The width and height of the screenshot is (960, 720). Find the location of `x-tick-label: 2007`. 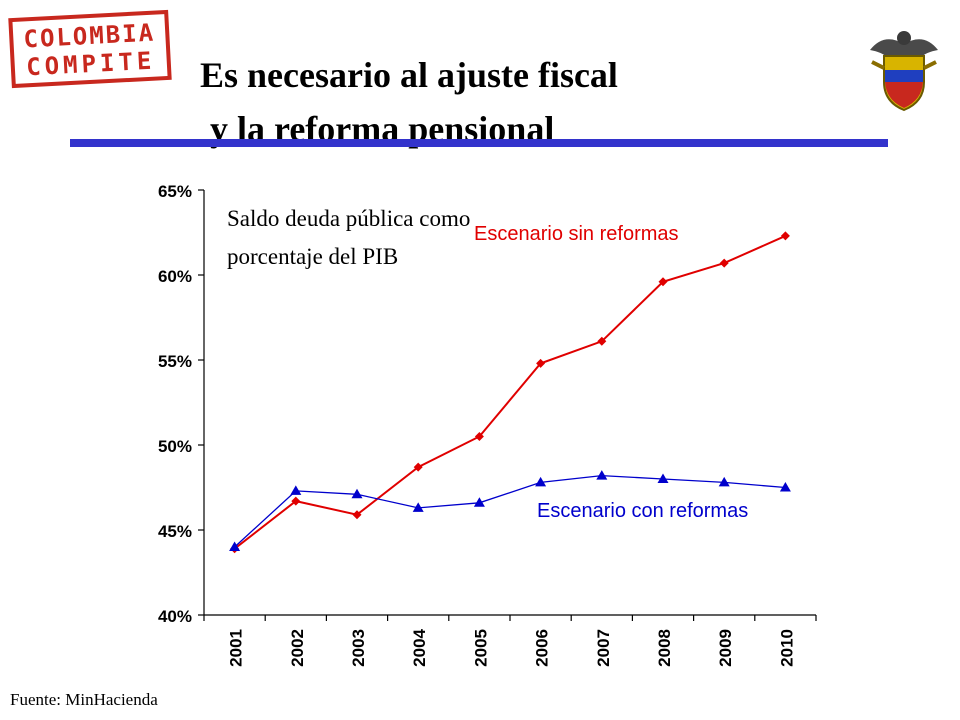

x-tick-label: 2007 is located at coordinates (603, 648).